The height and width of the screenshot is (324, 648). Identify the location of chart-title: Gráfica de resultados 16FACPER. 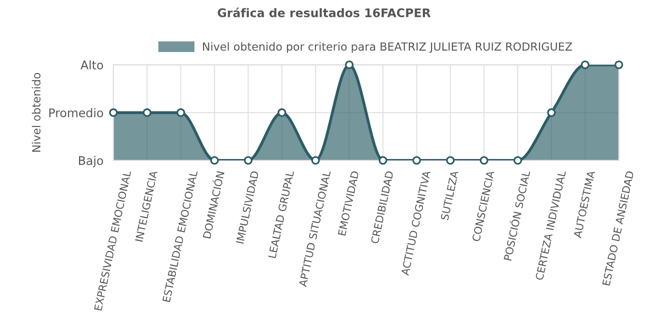
(324, 13).